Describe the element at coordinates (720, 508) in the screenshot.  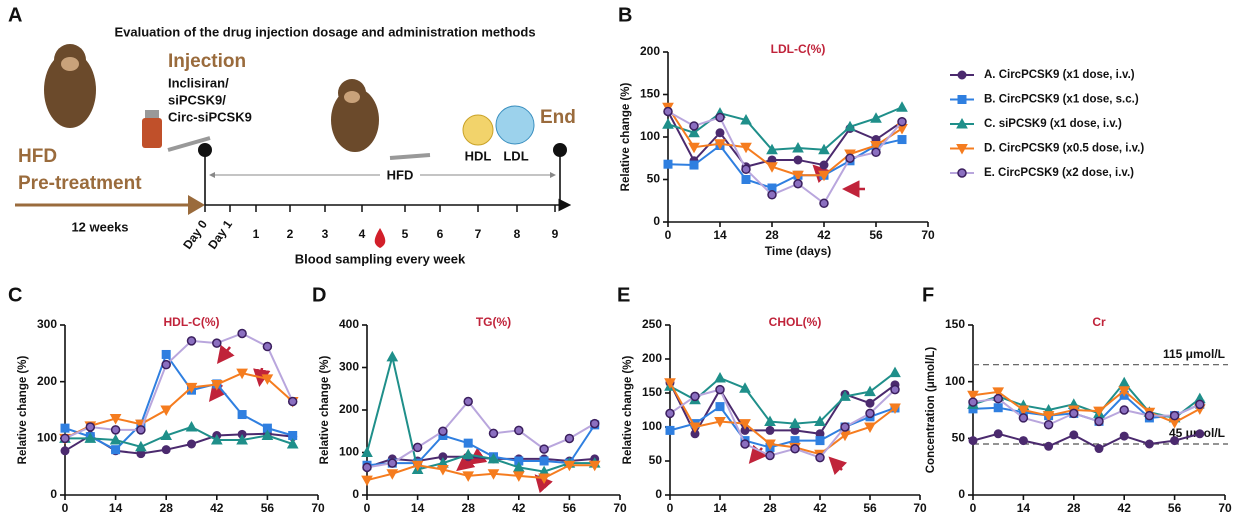
I see `x-tick-label: 14` at that location.